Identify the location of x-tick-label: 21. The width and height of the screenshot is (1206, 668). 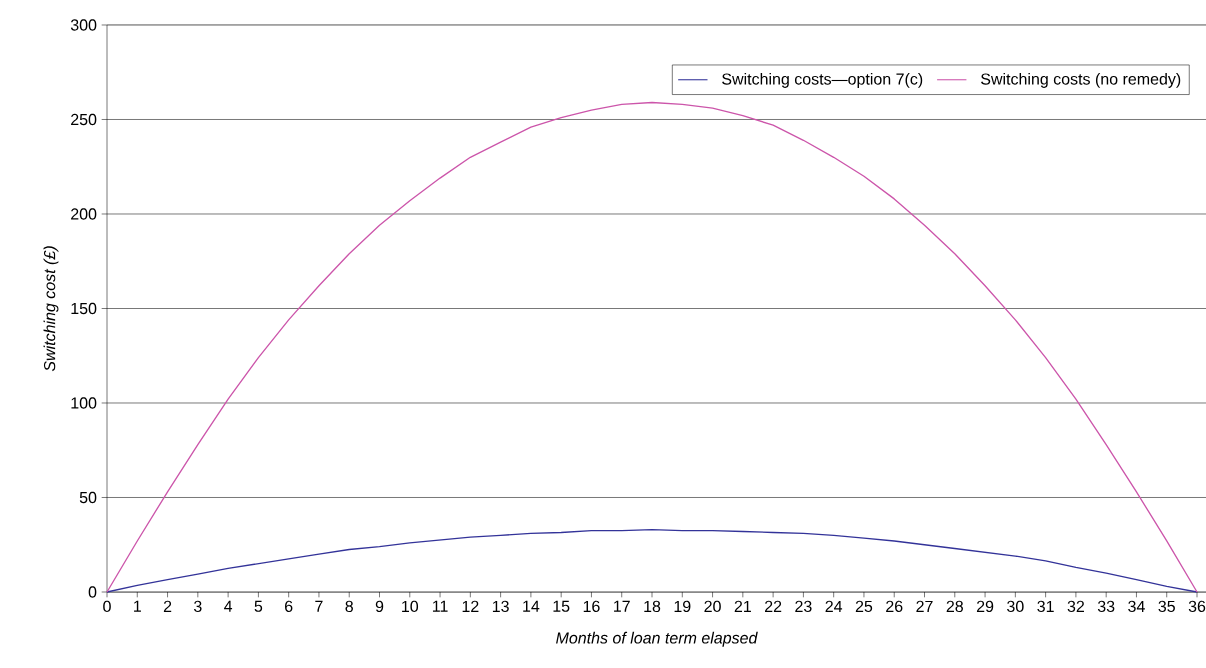
(742, 606).